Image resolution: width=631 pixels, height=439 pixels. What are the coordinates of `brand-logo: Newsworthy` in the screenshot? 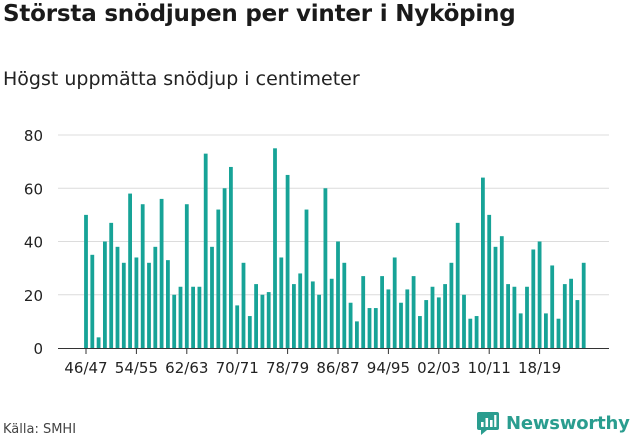 It's located at (553, 423).